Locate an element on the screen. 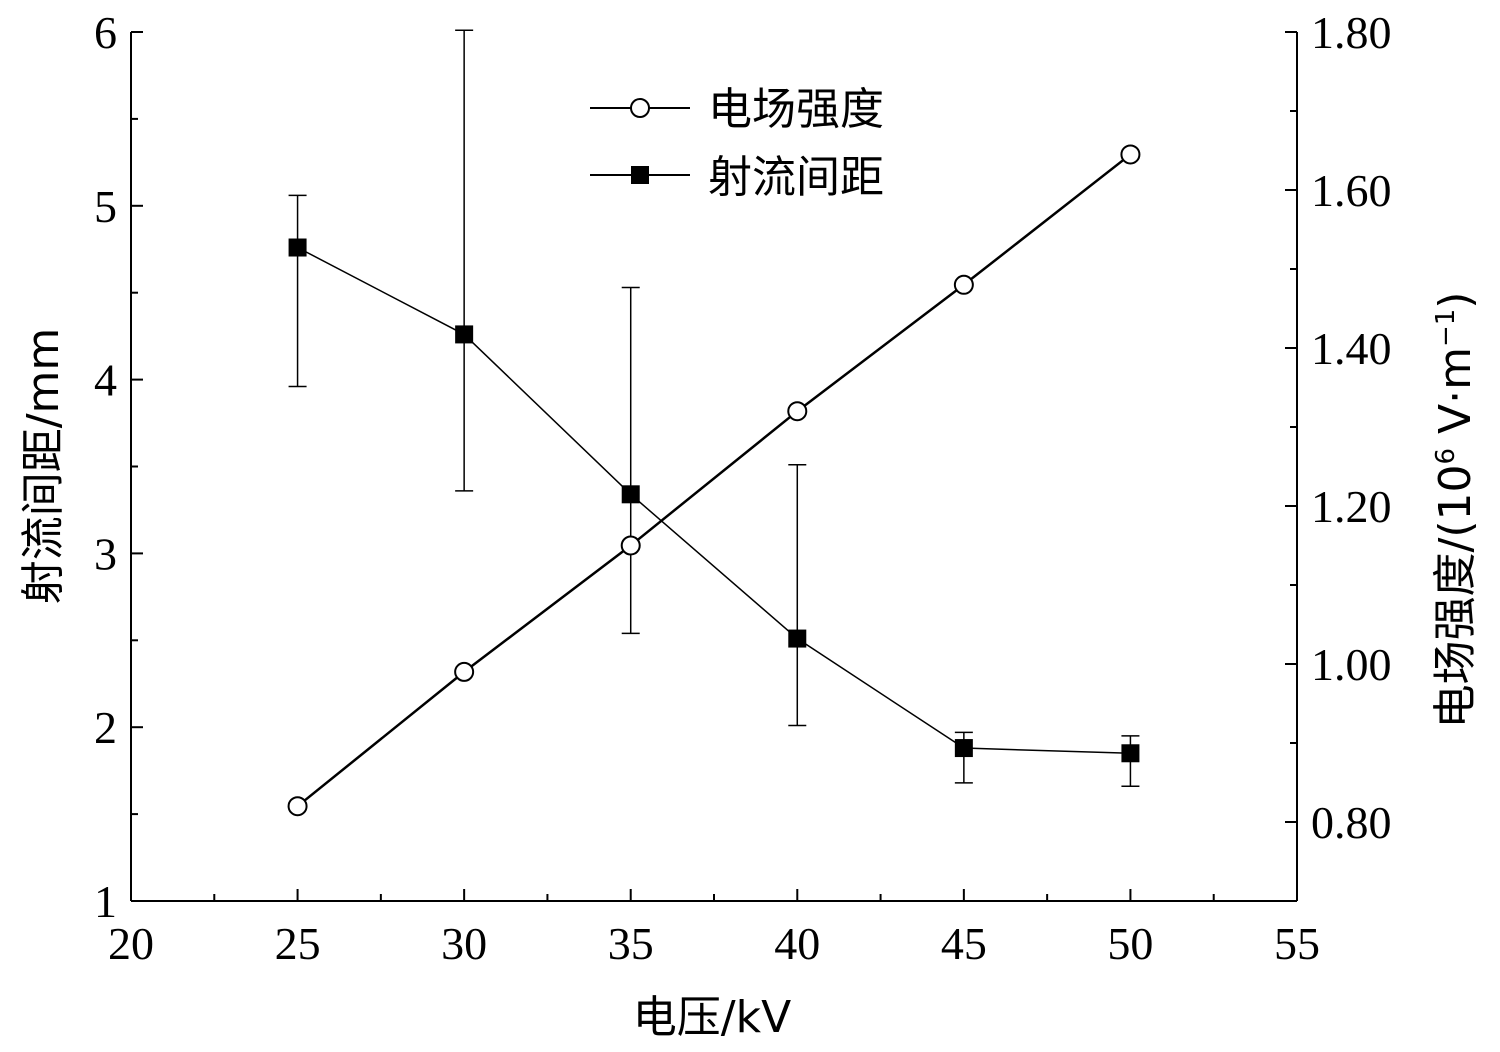 This screenshot has height=1052, width=1500. y-left-tick-label: 4 is located at coordinates (105, 380).